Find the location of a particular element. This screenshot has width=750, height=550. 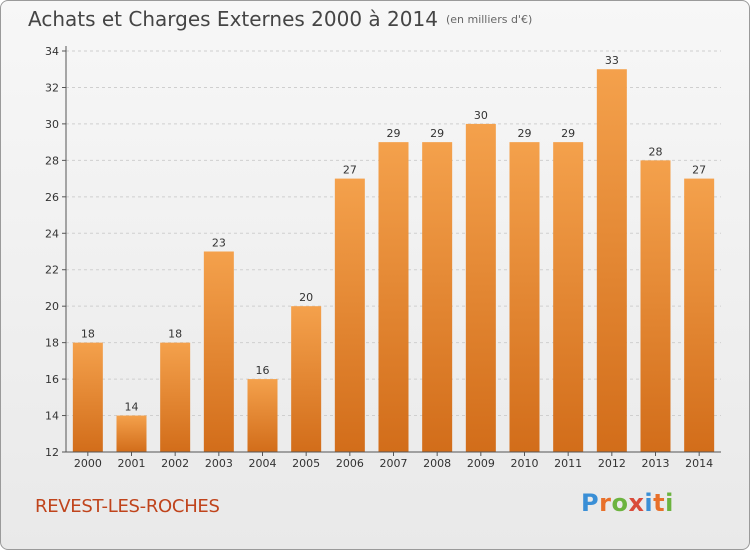

x-tick-label: 2011 is located at coordinates (568, 463).